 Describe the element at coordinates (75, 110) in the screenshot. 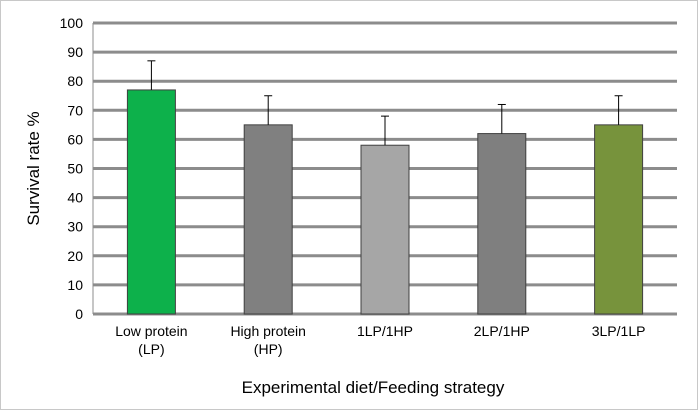

I see `y-tick-label: 70` at that location.